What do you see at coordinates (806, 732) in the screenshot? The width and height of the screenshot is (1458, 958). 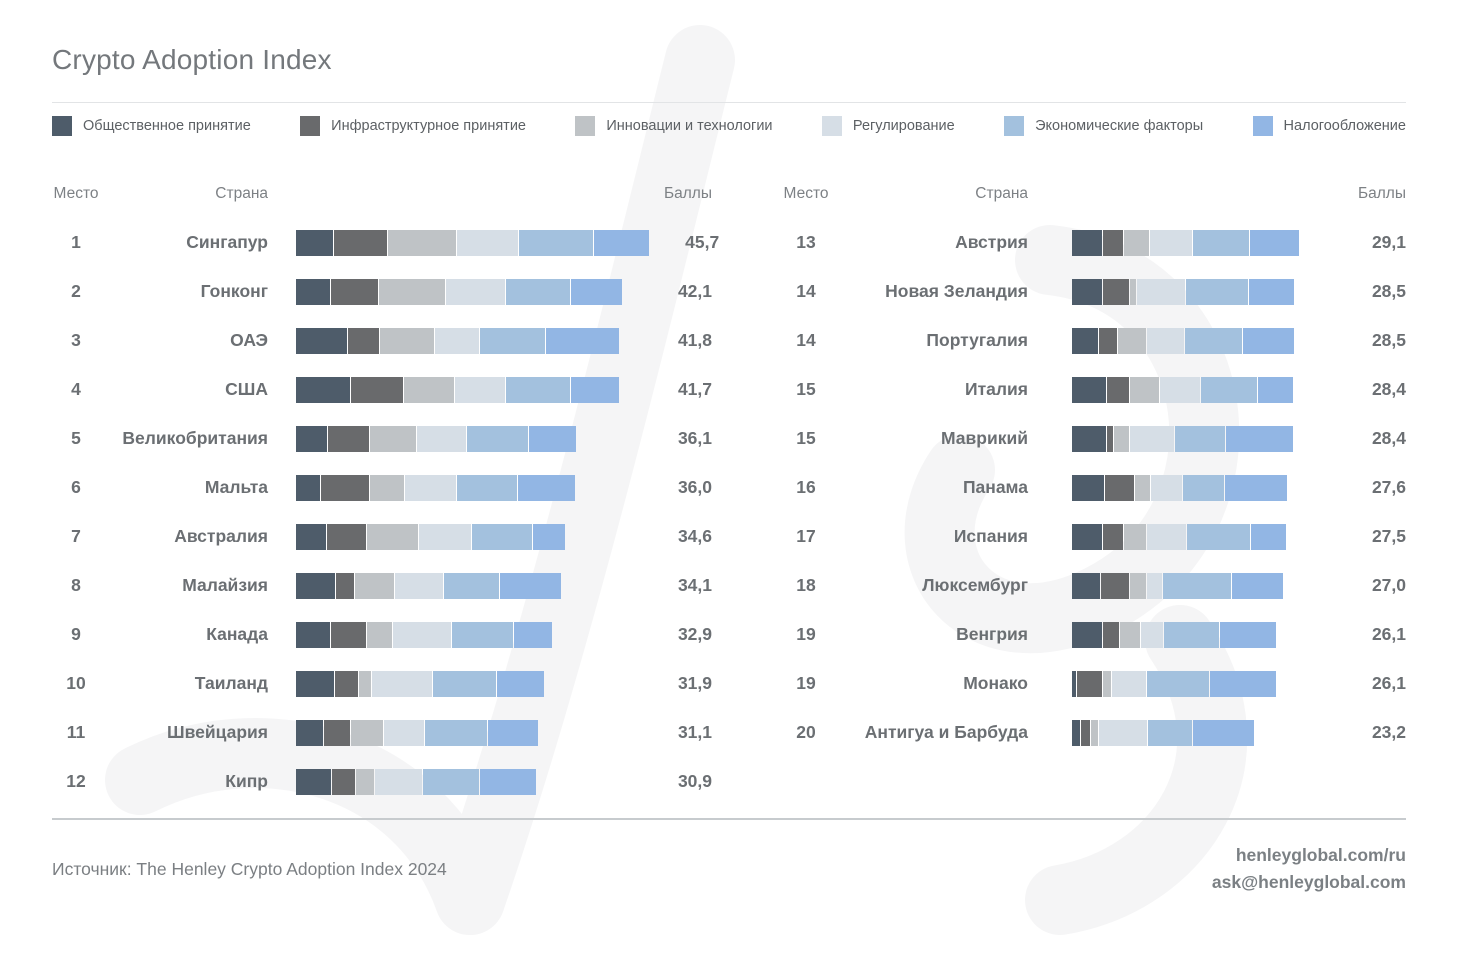 I see `rank-cell: 20` at bounding box center [806, 732].